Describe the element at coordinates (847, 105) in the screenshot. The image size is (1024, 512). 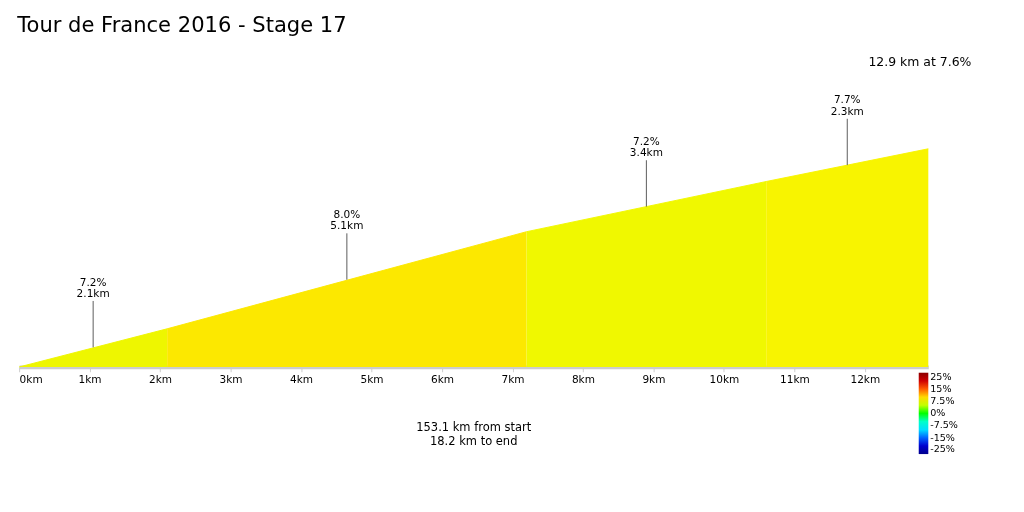
I see `annotation: 7.7% 2.3km` at that location.